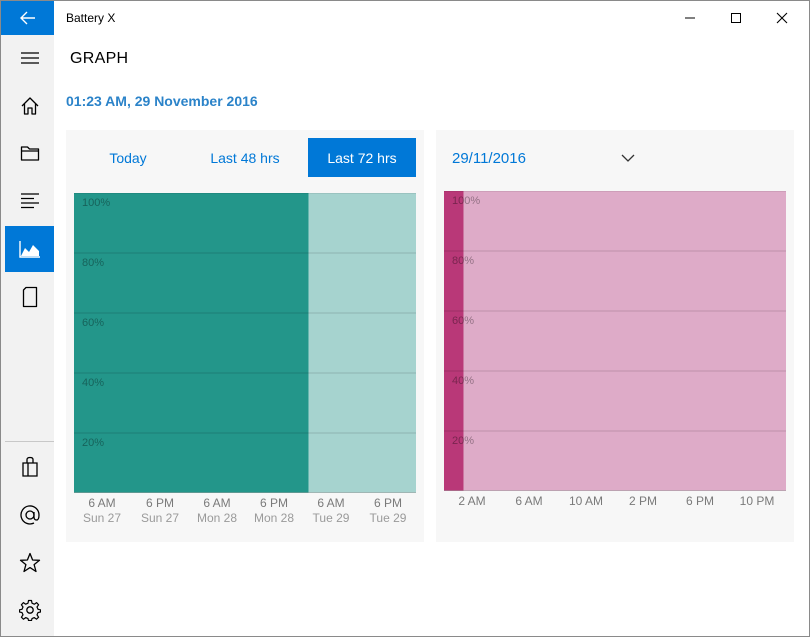  What do you see at coordinates (699, 501) in the screenshot?
I see `x-tick-label: 6 PM` at bounding box center [699, 501].